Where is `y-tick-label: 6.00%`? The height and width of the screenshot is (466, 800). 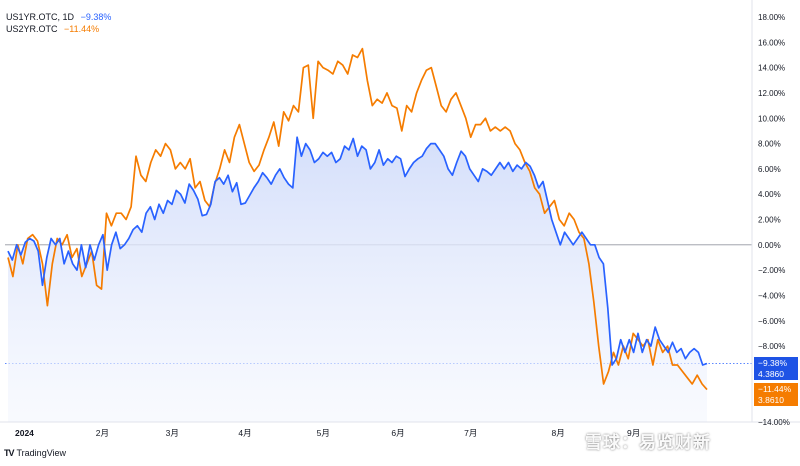 y-tick-label: 6.00% is located at coordinates (769, 169).